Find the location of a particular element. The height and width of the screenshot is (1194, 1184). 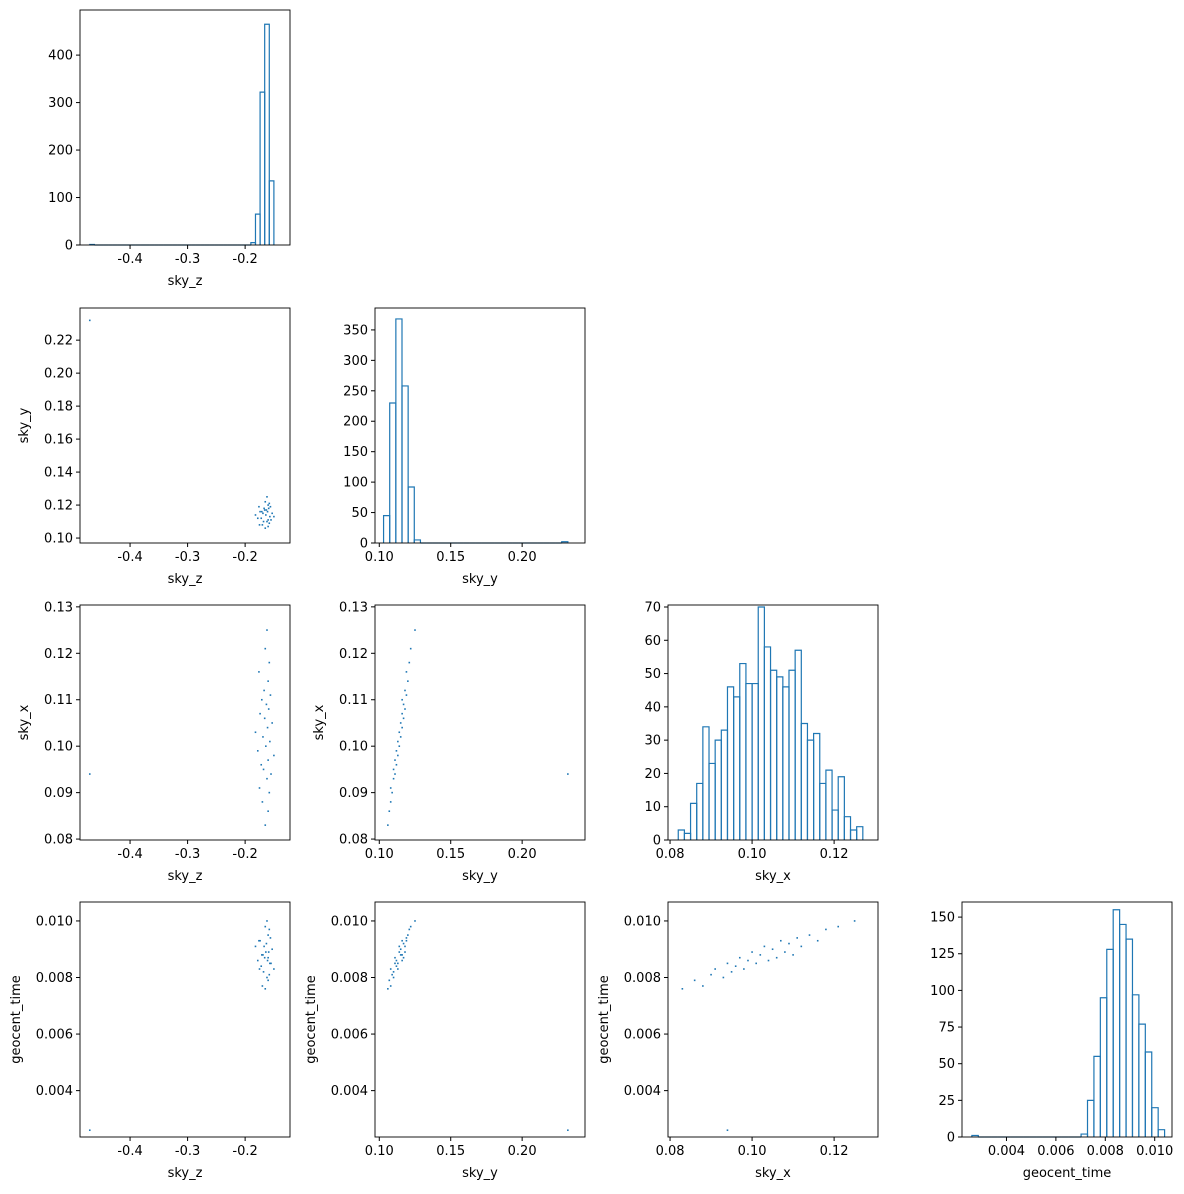

y-tick-label: 0.004 is located at coordinates (54, 1091).